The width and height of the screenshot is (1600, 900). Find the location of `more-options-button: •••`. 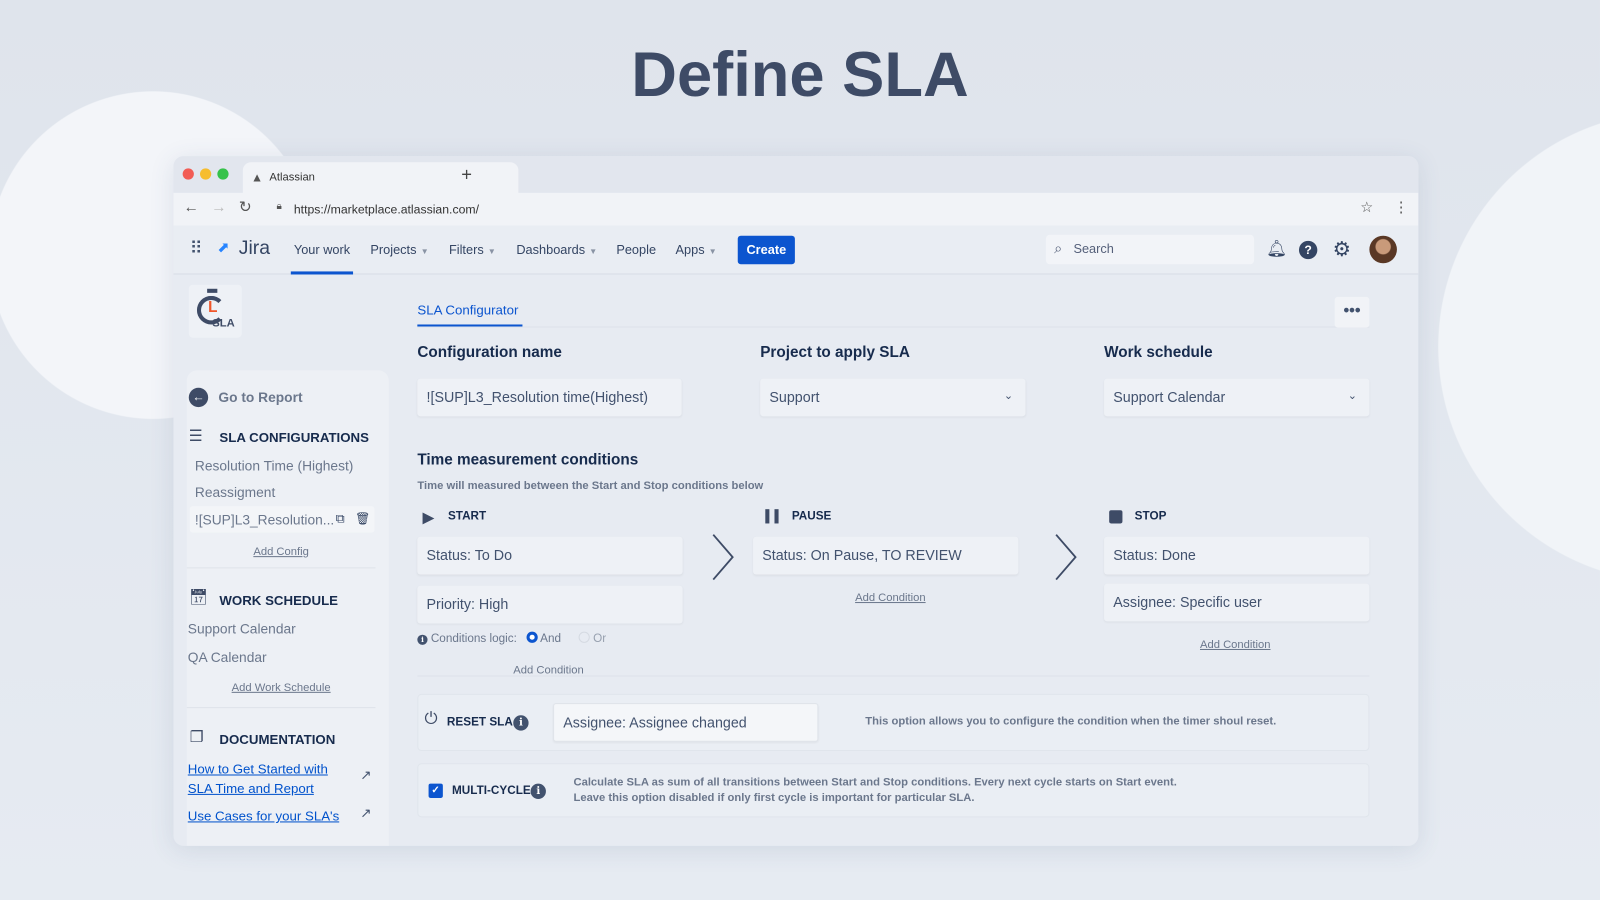

more-options-button: ••• is located at coordinates (1352, 312).